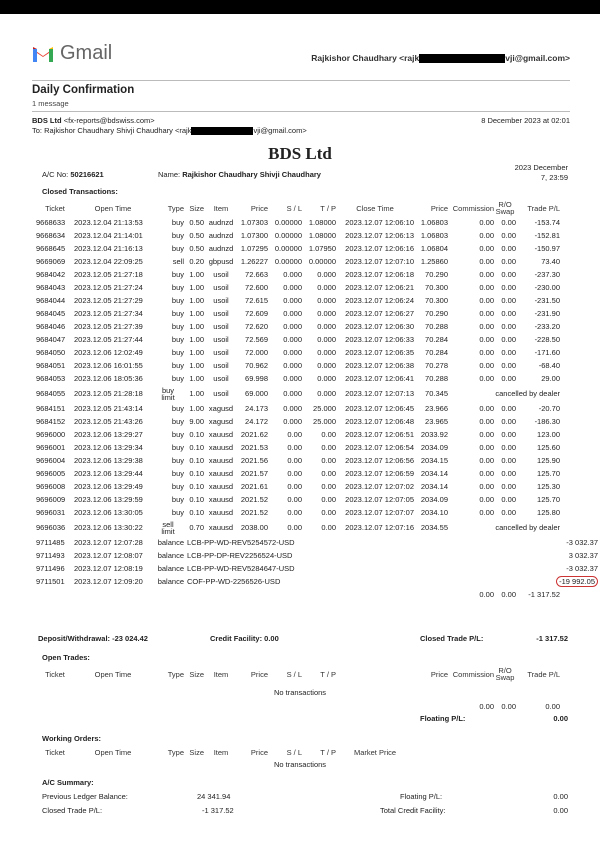 This screenshot has width=600, height=850. Describe the element at coordinates (51, 421) in the screenshot. I see `cell: 9684152` at that location.